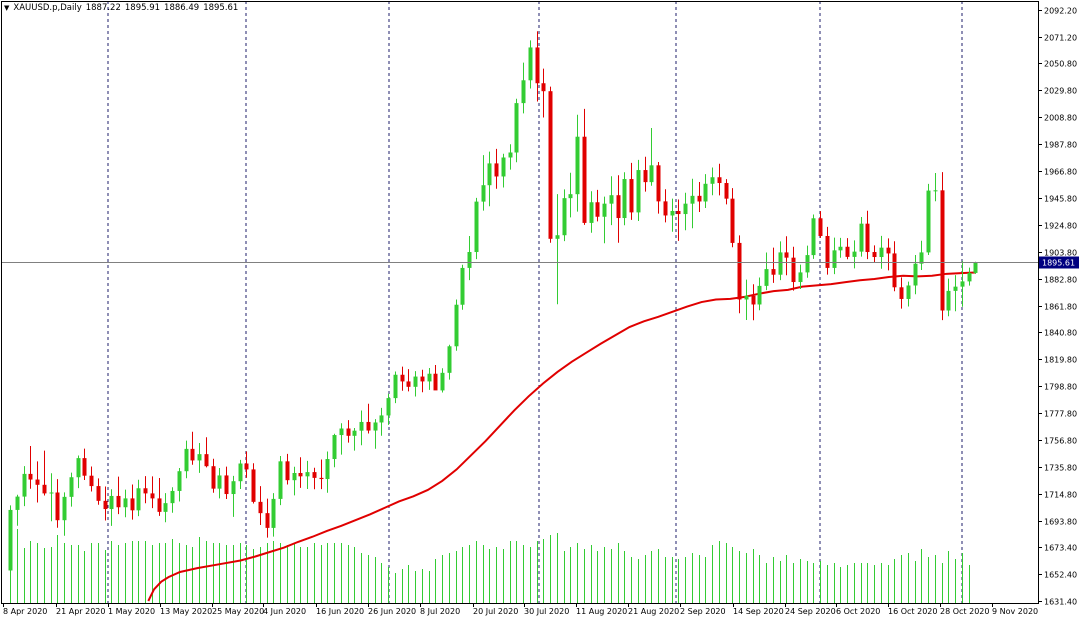  Describe the element at coordinates (1060, 199) in the screenshot. I see `y-tick-label: 1945.80` at that location.